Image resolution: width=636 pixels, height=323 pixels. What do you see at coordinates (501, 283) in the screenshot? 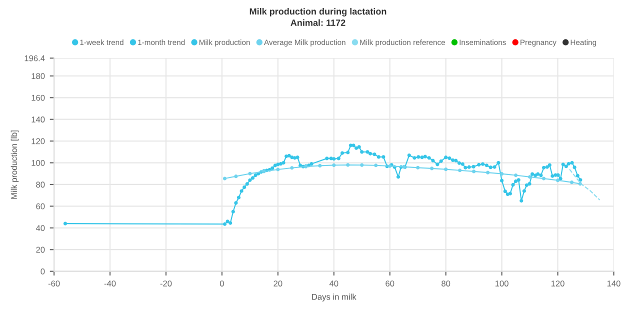
I see `x-tick-label: 100` at bounding box center [501, 283].